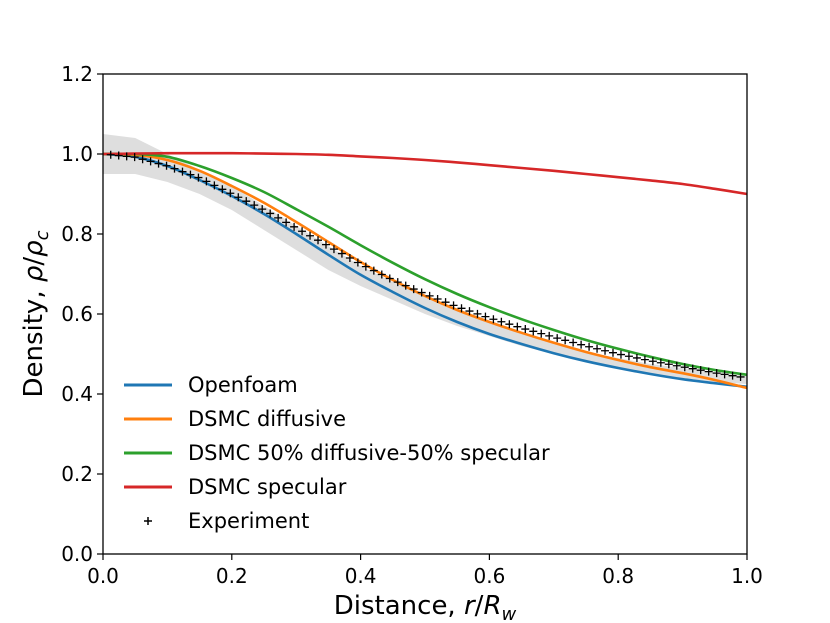 The width and height of the screenshot is (830, 623). I want to click on x-axis-label-sym: R, so click(492, 606).